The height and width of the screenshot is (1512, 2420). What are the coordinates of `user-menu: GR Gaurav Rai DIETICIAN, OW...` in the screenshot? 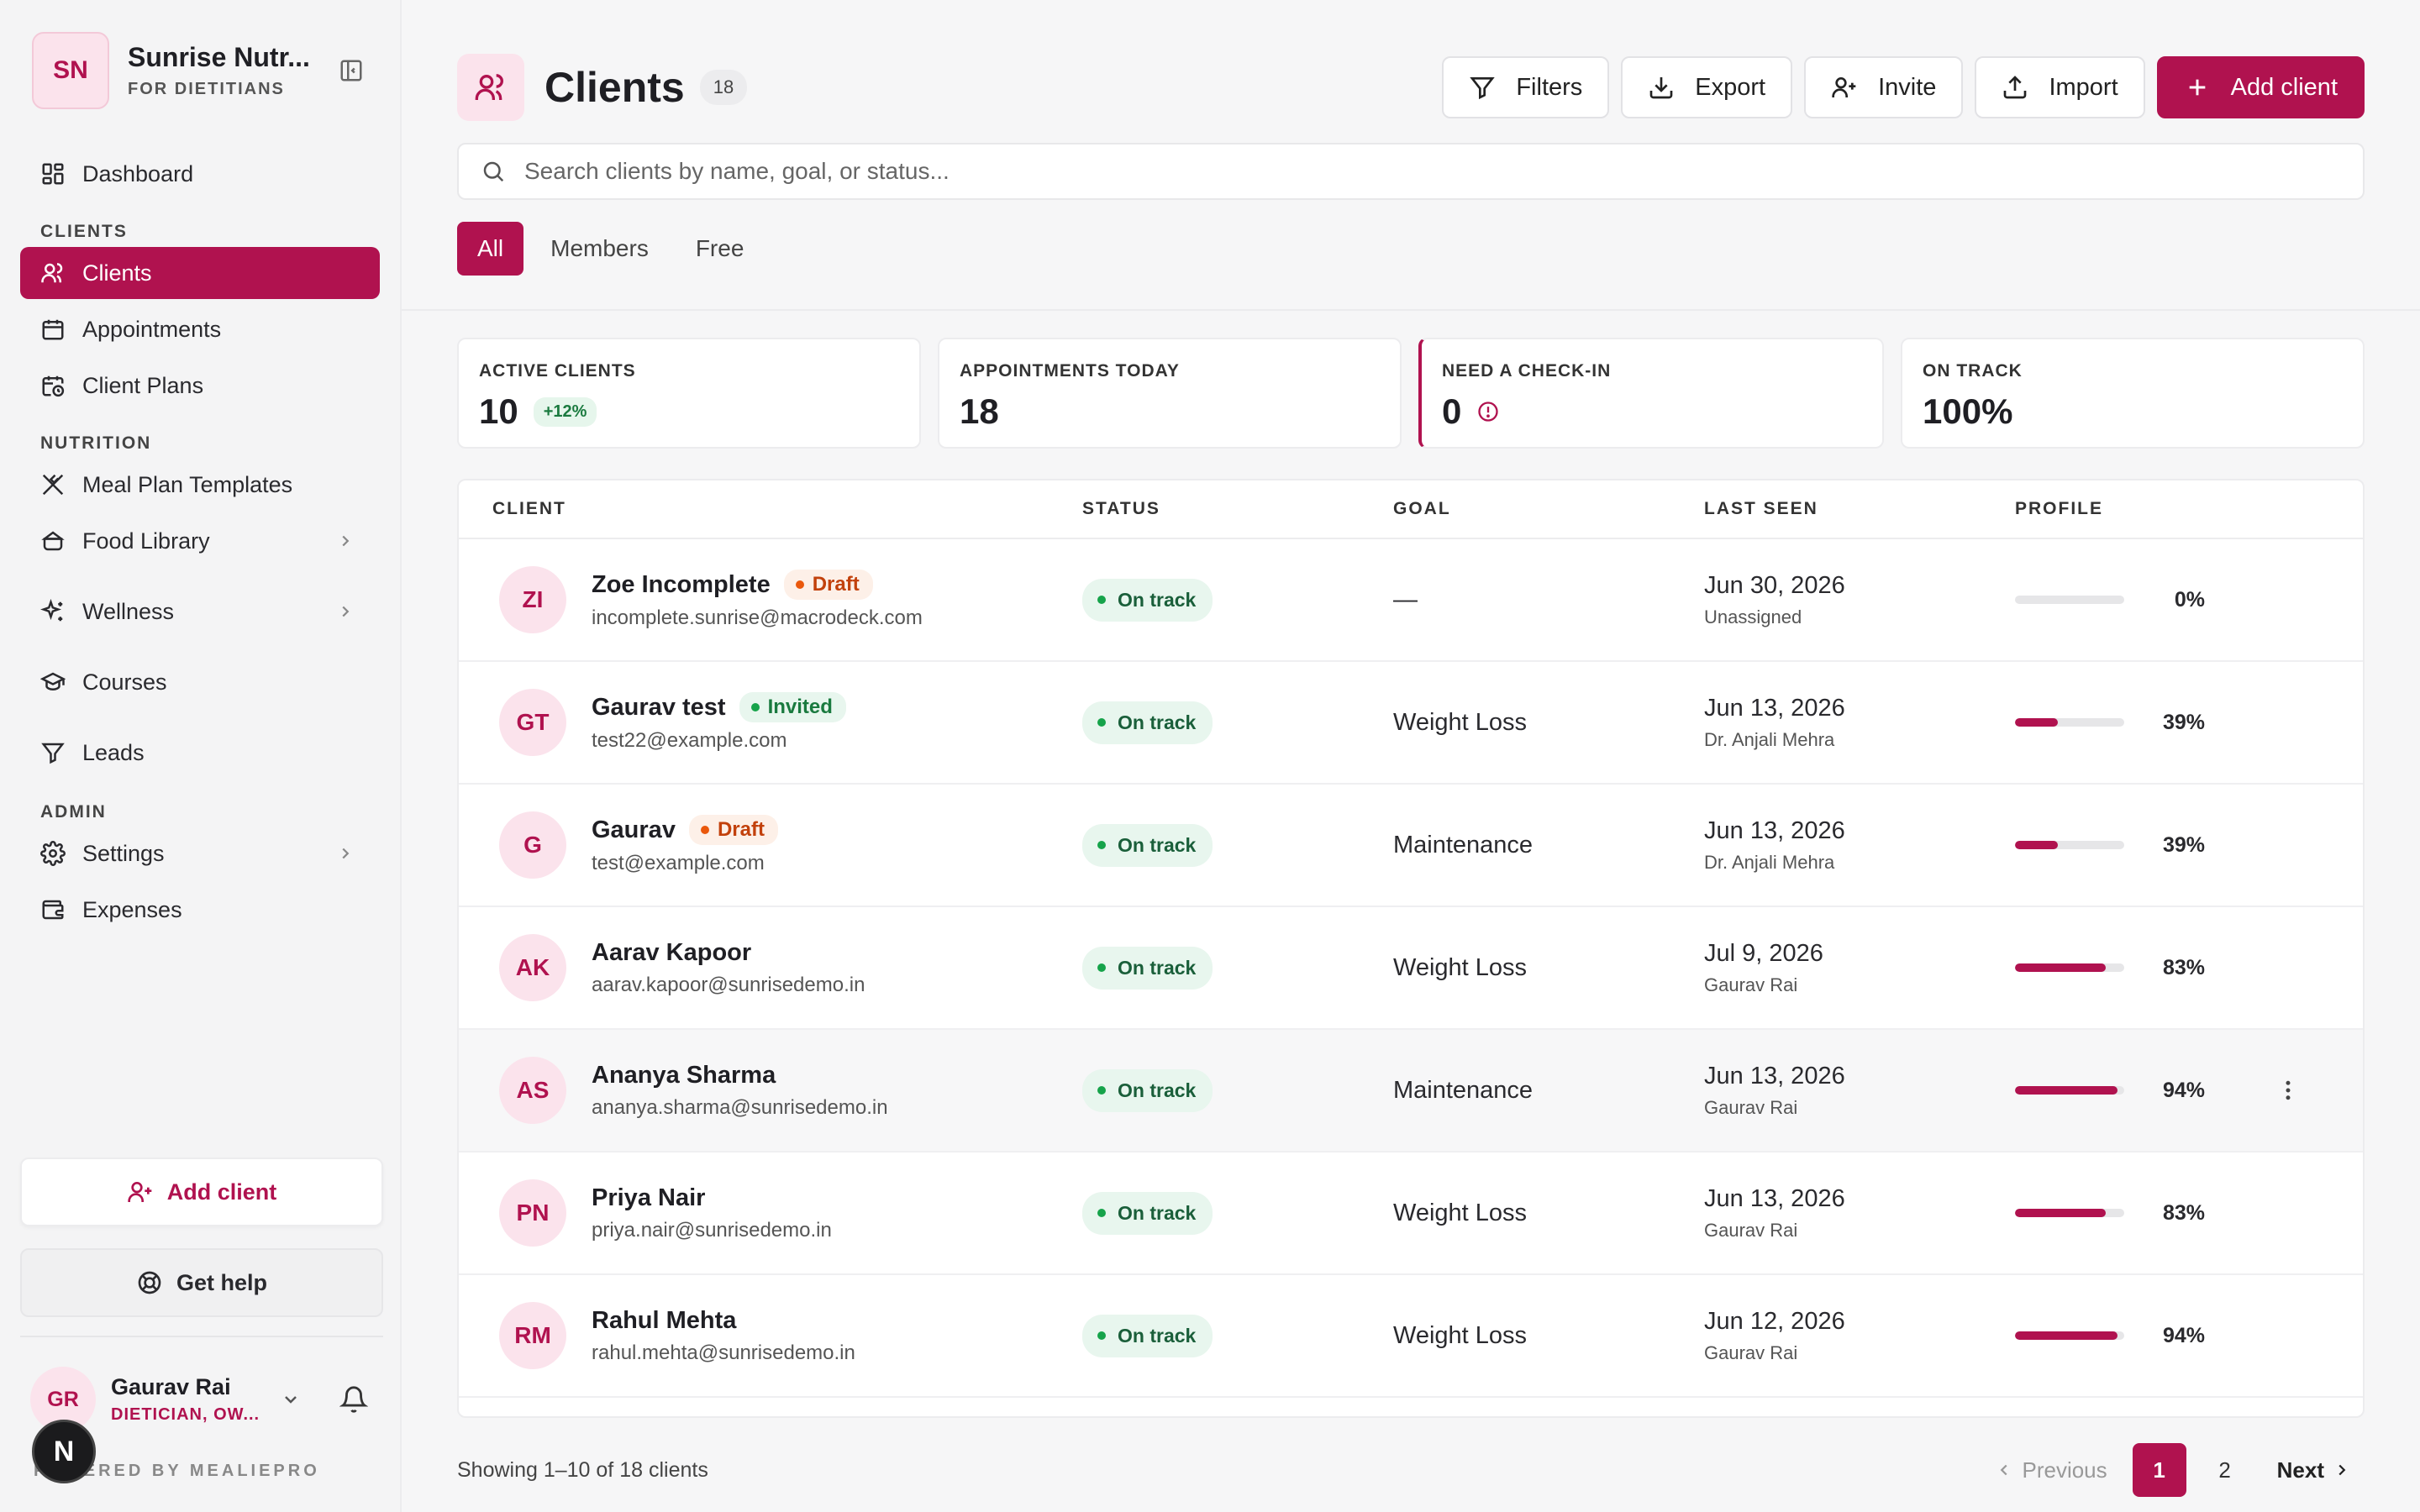 It's located at (206, 1399).